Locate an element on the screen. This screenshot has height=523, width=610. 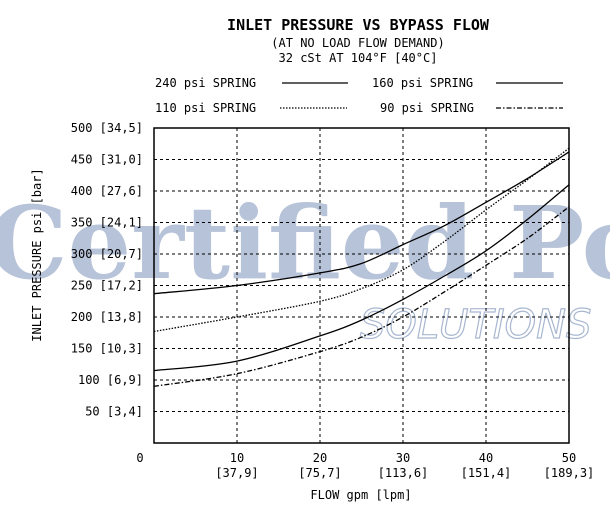
legend-label-240: 240 psi SPRING is located at coordinates (205, 83).